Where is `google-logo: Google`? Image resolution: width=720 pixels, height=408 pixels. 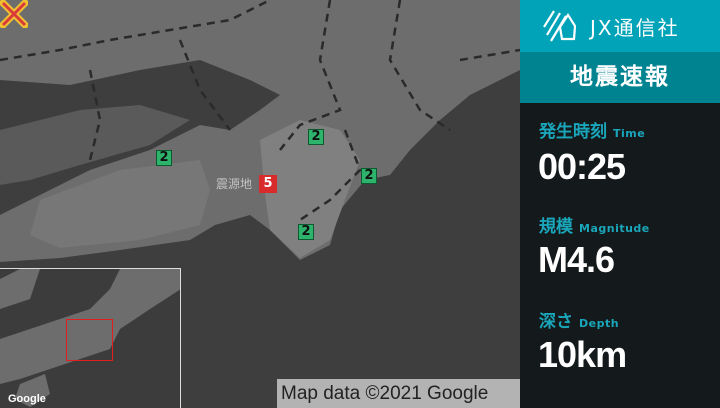 google-logo: Google is located at coordinates (27, 399).